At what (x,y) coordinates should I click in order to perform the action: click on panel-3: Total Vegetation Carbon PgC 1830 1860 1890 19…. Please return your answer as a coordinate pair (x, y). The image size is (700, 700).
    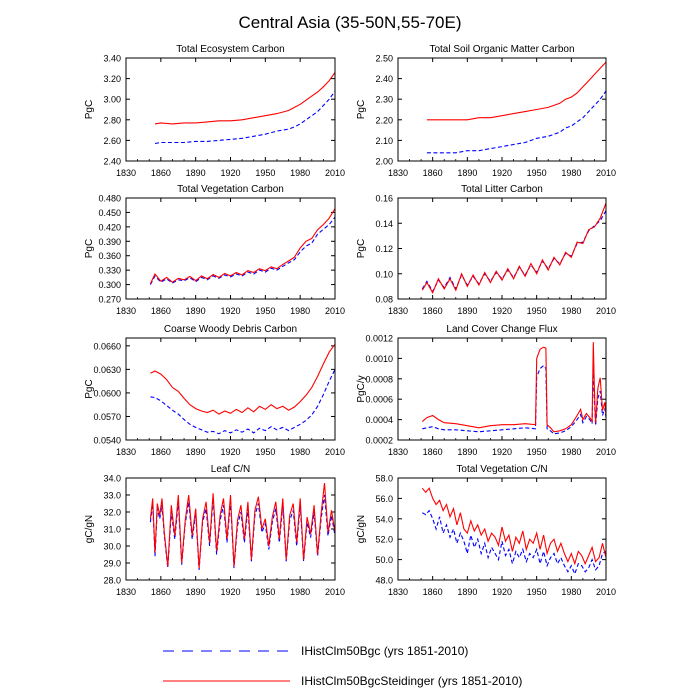
    Looking at the image, I should click on (214, 250).